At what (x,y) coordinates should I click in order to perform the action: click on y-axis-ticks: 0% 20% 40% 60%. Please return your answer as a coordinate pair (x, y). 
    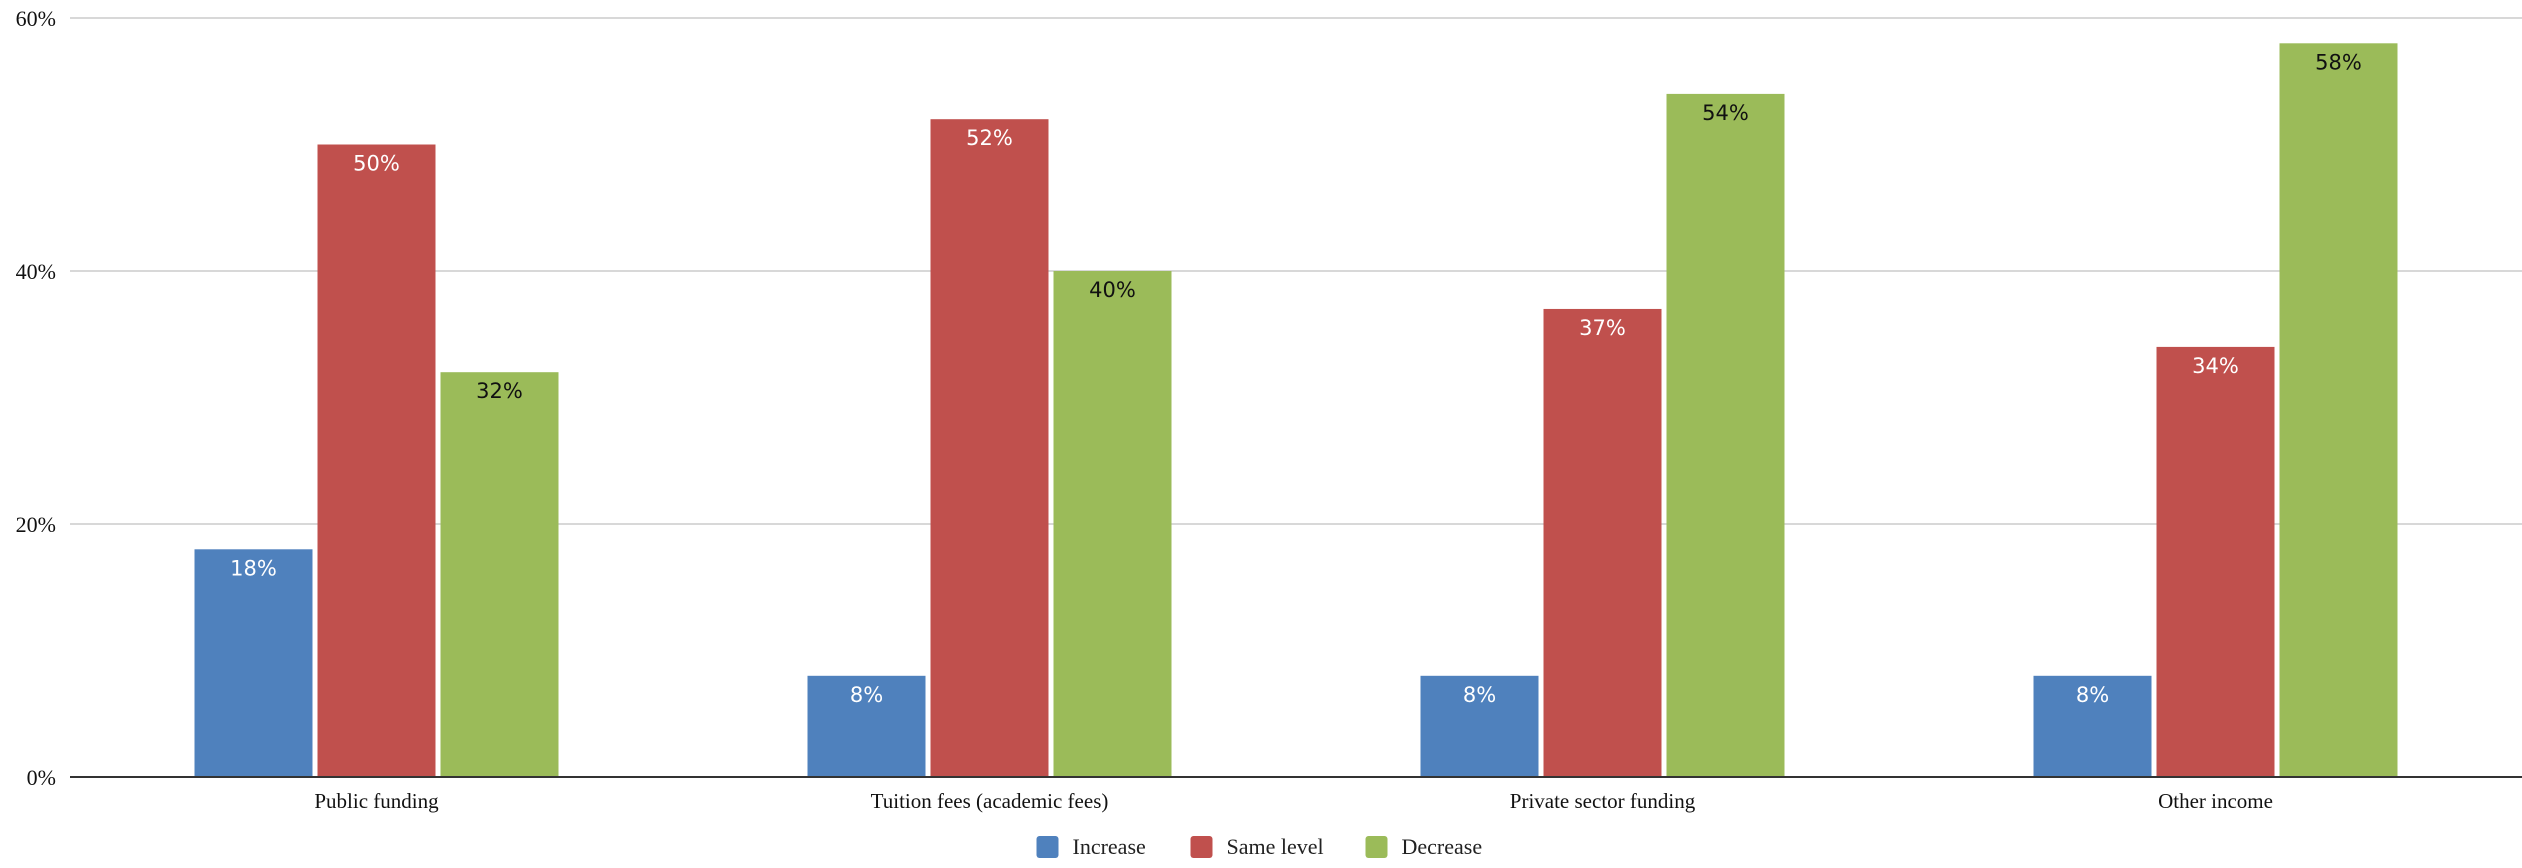
    Looking at the image, I should click on (36, 398).